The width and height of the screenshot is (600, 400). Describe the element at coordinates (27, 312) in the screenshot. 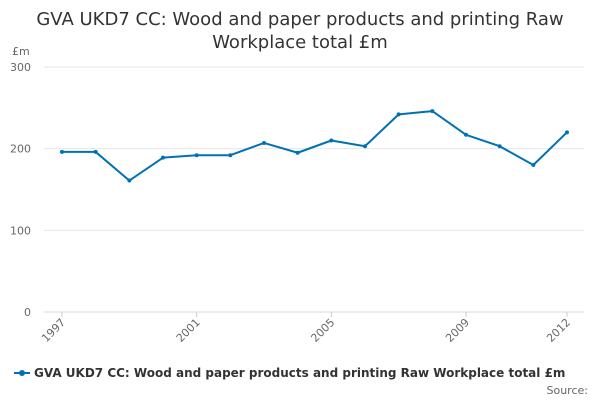

I see `y-tick-label: 0` at that location.